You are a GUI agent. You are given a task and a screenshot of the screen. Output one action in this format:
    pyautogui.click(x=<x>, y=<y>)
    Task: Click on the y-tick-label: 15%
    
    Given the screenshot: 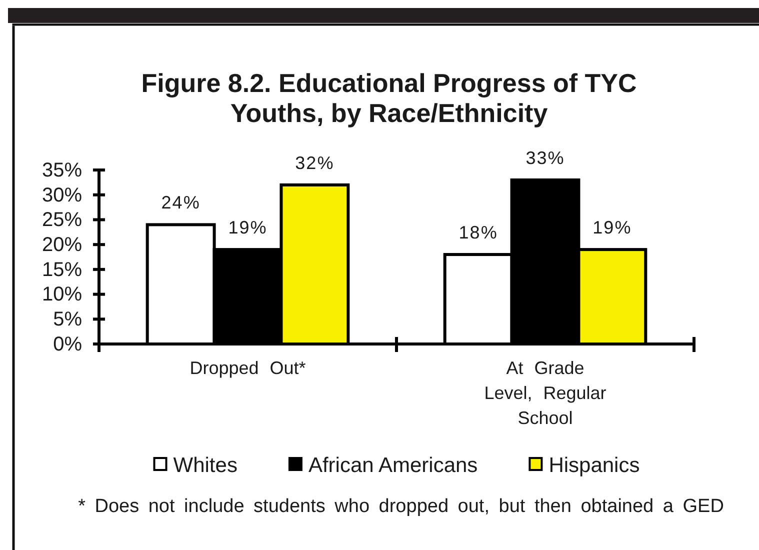 What is the action you would take?
    pyautogui.click(x=62, y=269)
    